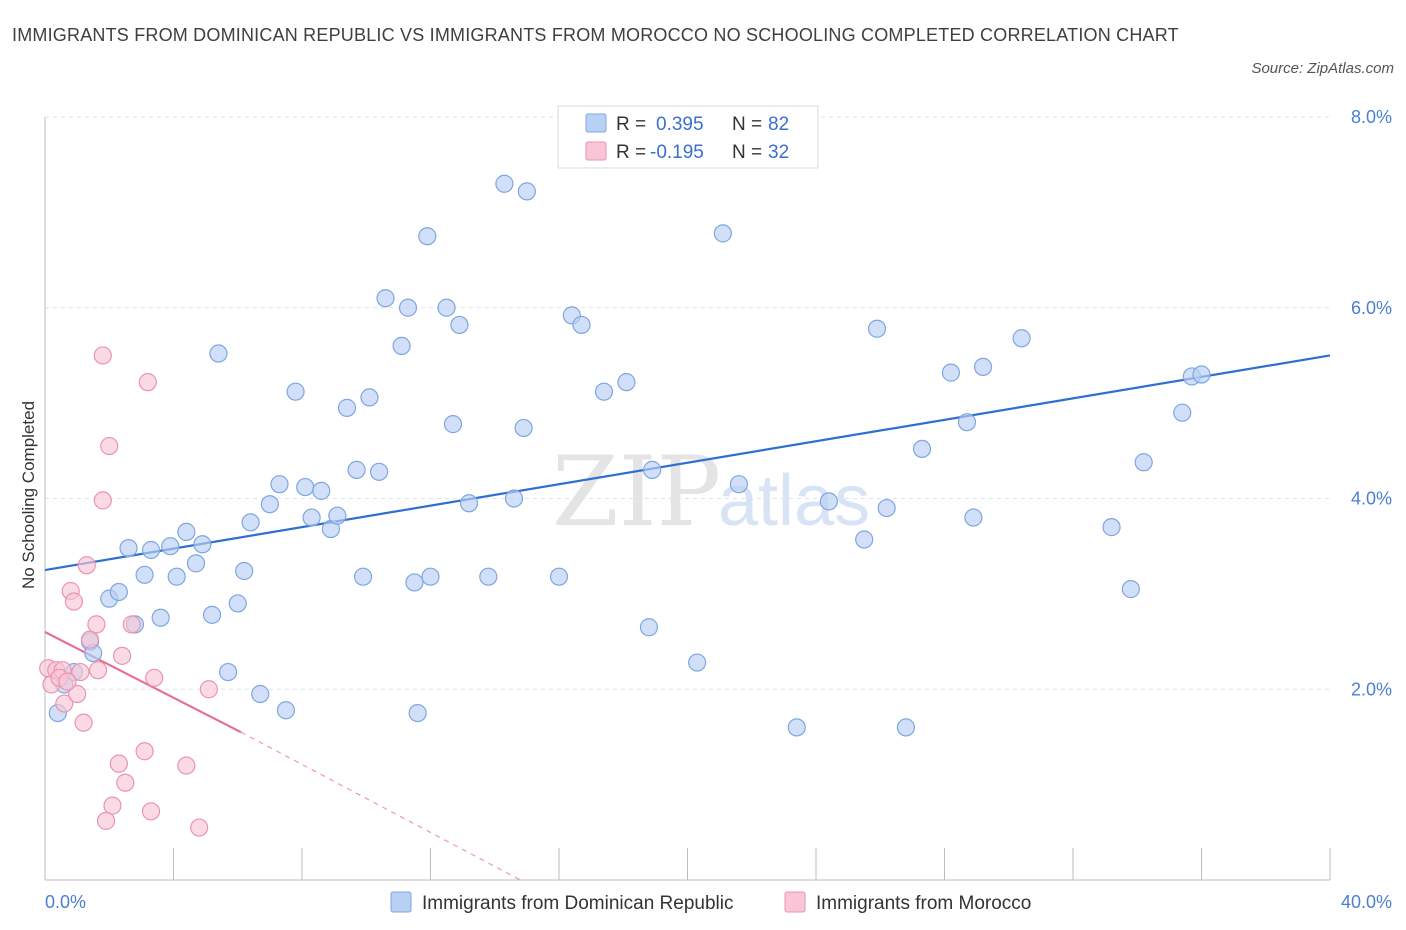  Describe the element at coordinates (401, 902) in the screenshot. I see `bottom-legend-swatch-blue` at that location.